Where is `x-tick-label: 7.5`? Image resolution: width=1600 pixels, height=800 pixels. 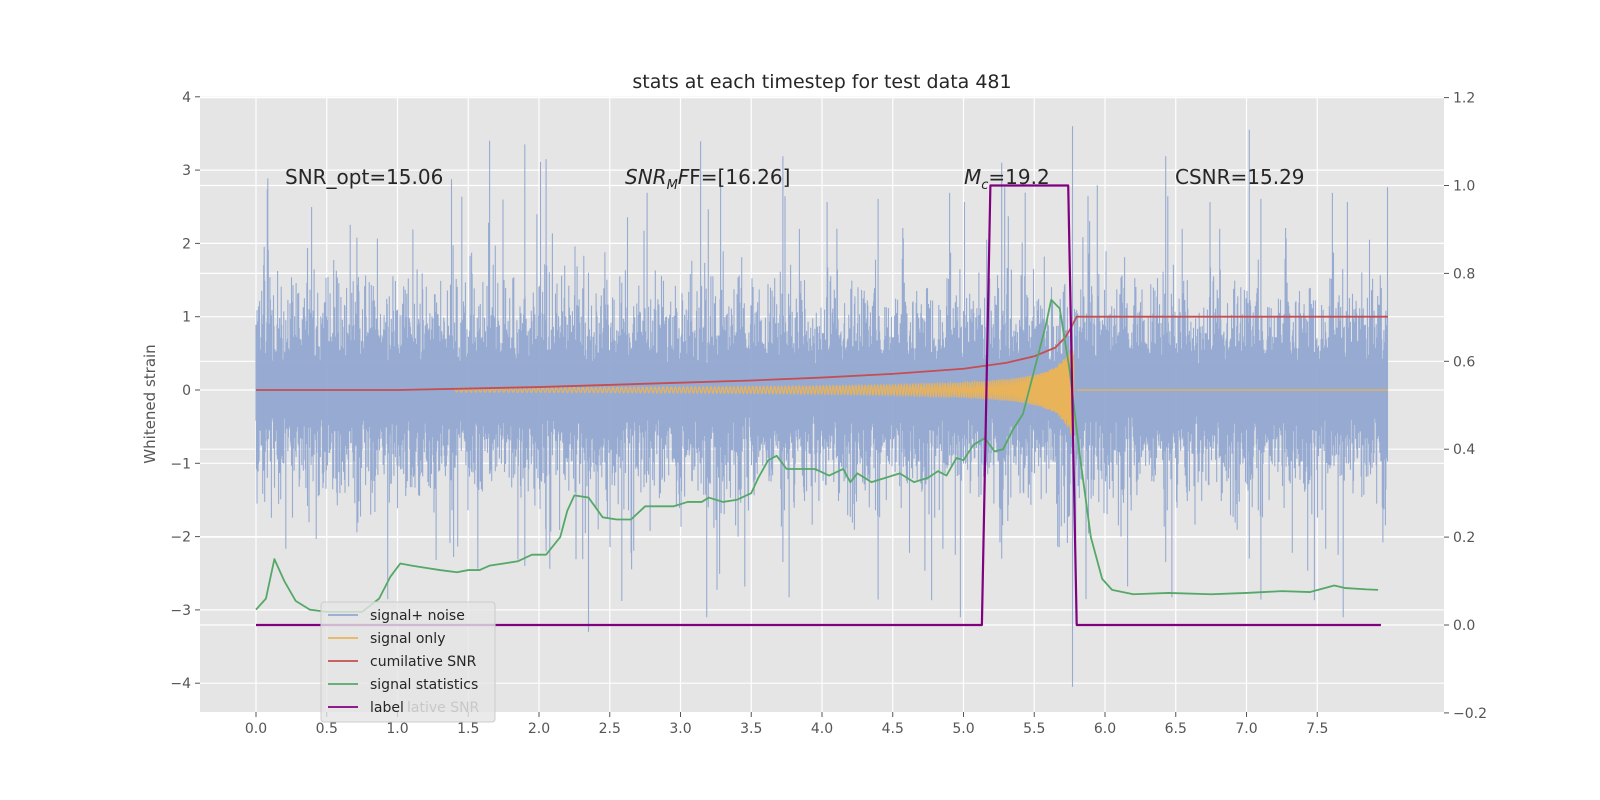 x-tick-label: 7.5 is located at coordinates (1317, 729).